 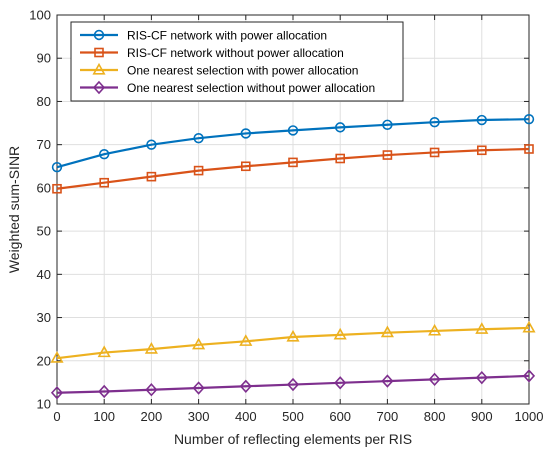 What do you see at coordinates (293, 416) in the screenshot?
I see `x-tick-label: 500` at bounding box center [293, 416].